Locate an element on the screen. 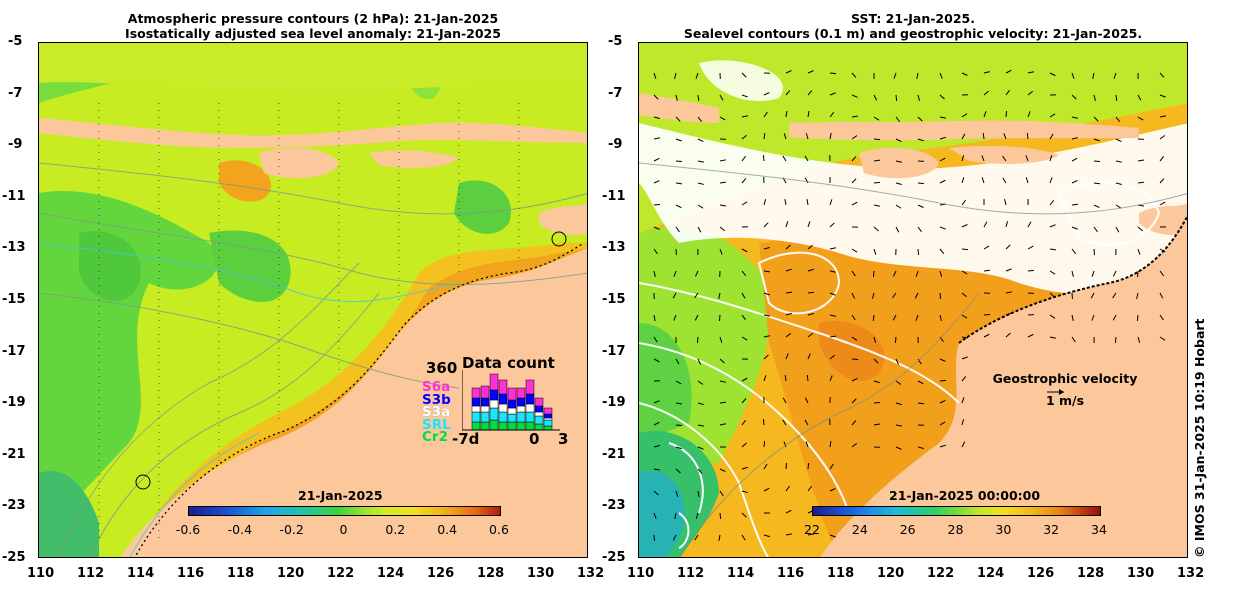  data-count-title: Data count is located at coordinates (508, 363).